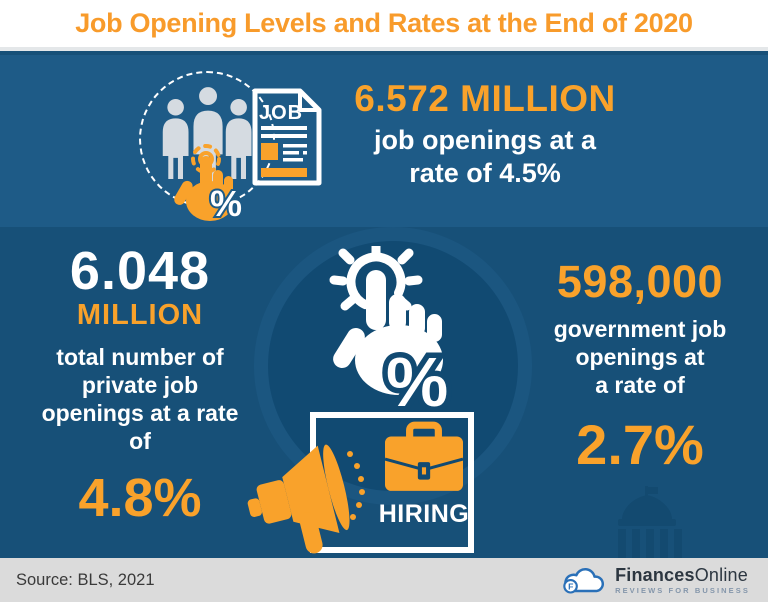 This screenshot has height=602, width=768. What do you see at coordinates (424, 456) in the screenshot?
I see `briefcase-icon` at bounding box center [424, 456].